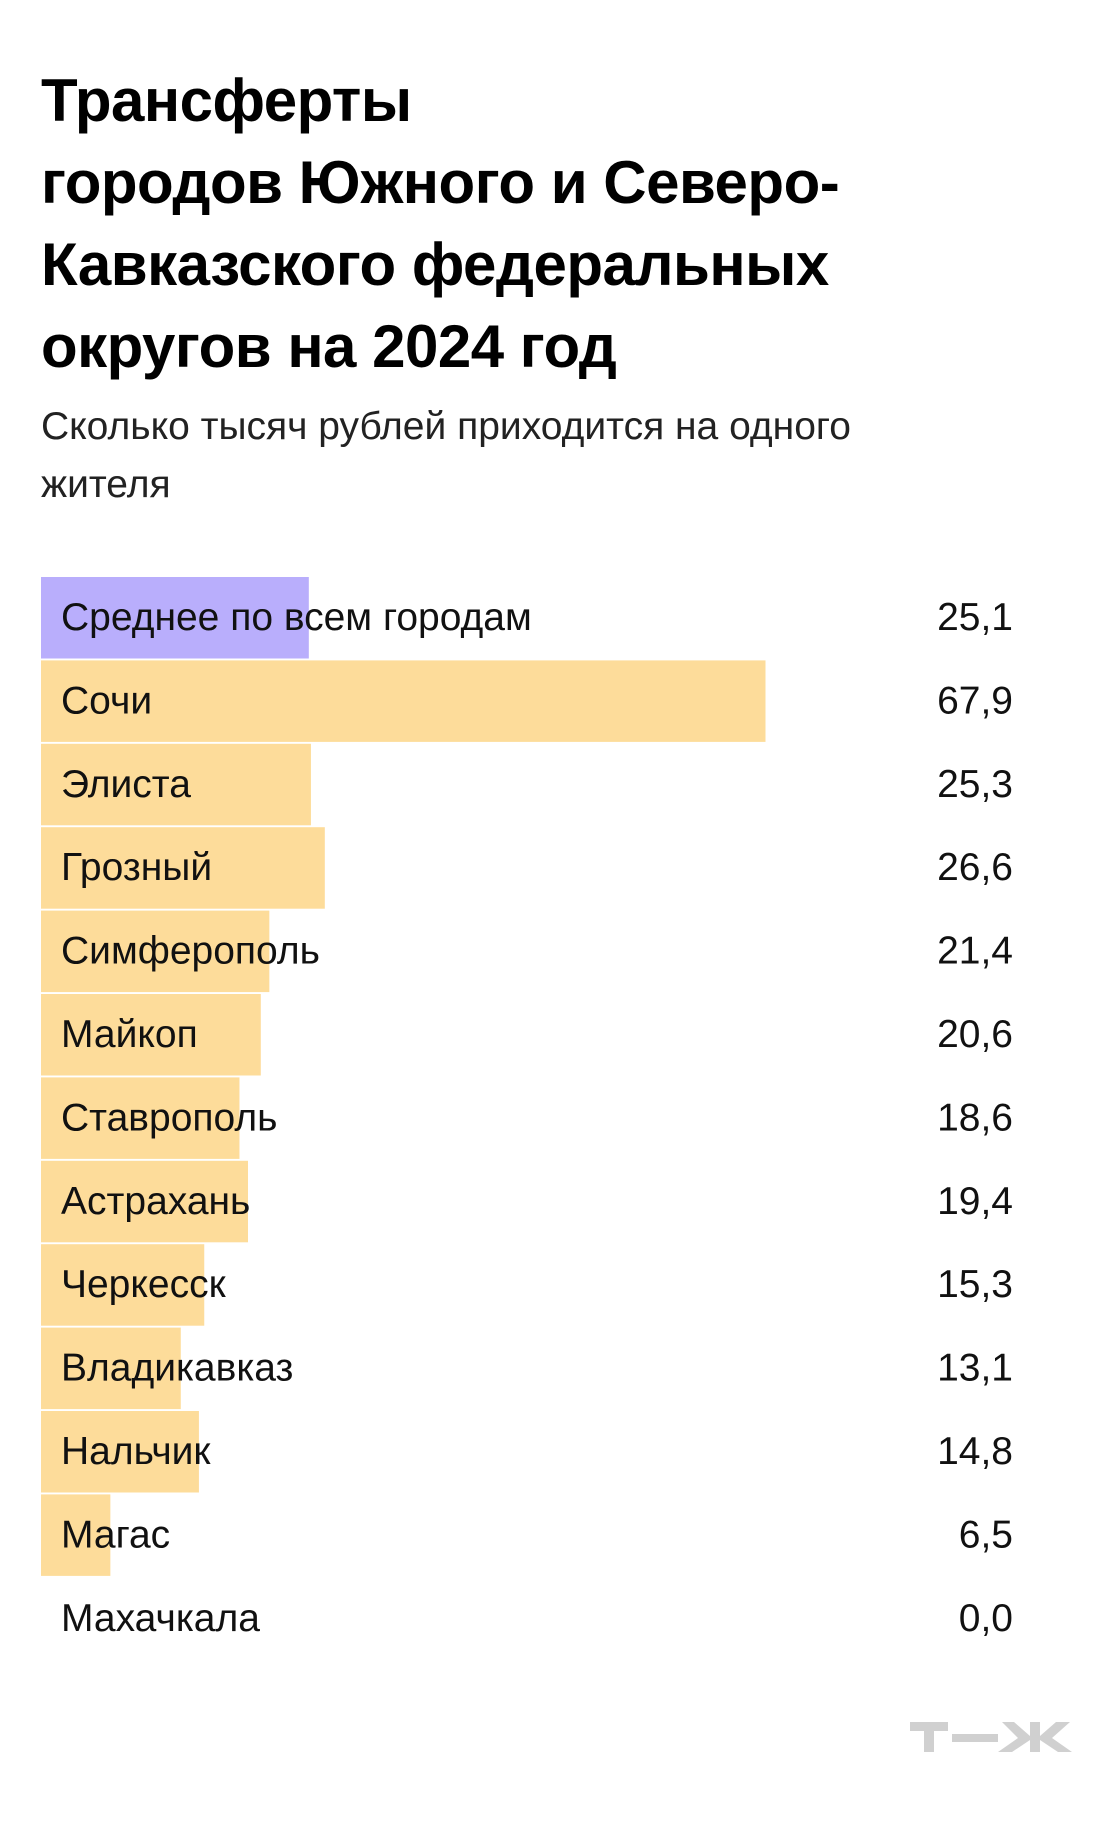 Image resolution: width=1120 pixels, height=1840 pixels. Describe the element at coordinates (975, 1034) in the screenshot. I see `value-label: 20,6` at that location.